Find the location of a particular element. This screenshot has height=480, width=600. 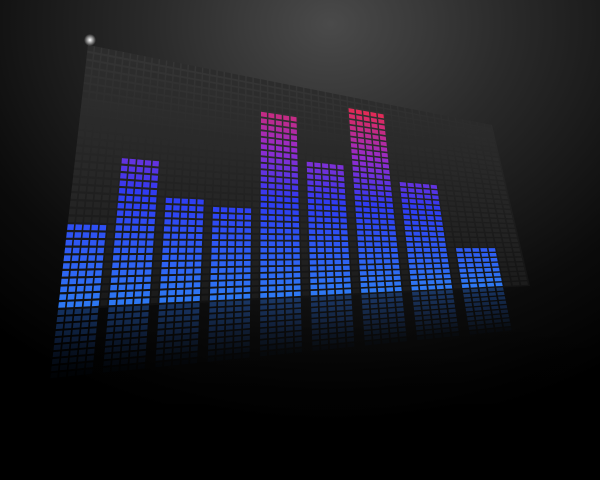

bar-3-reflection is located at coordinates (188, 306).